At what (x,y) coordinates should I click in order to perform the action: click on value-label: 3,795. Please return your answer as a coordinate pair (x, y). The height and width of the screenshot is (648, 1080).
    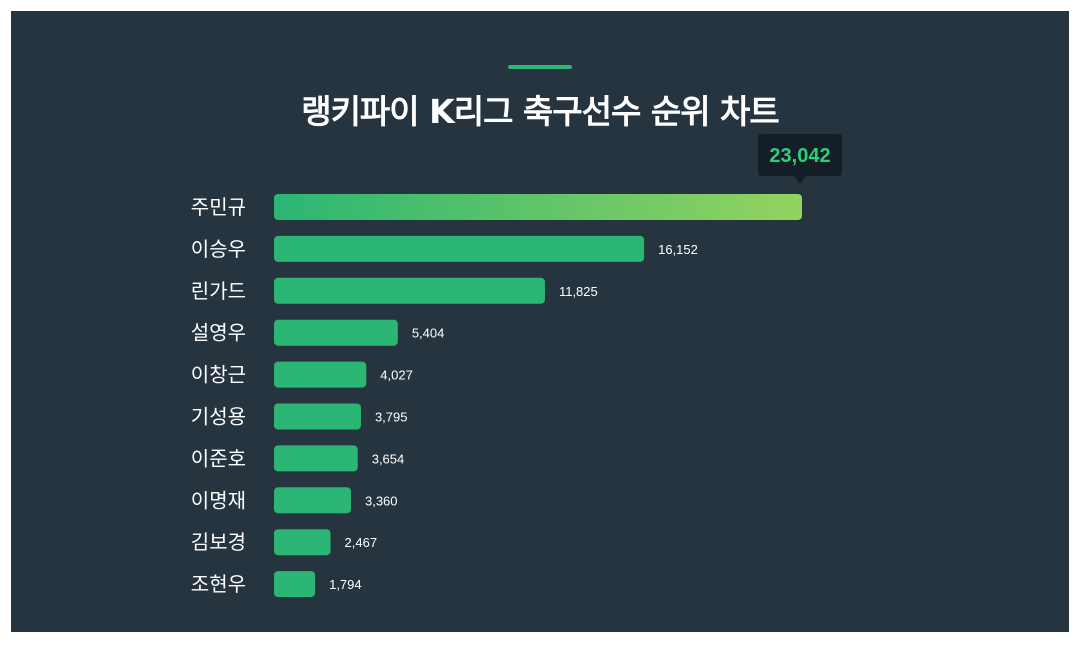
    Looking at the image, I should click on (391, 417).